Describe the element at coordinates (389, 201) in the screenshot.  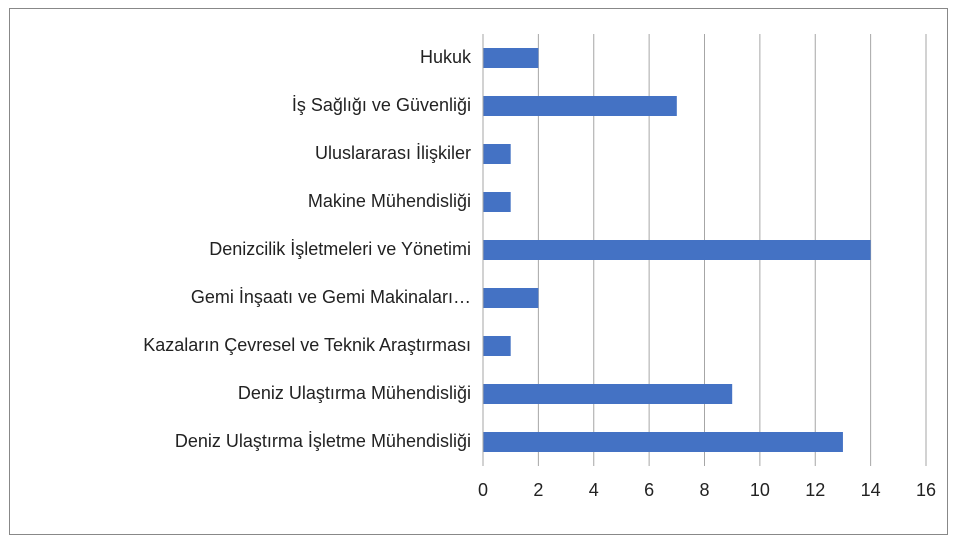
I see `y-tick-label: Makine Mühendisliği` at that location.